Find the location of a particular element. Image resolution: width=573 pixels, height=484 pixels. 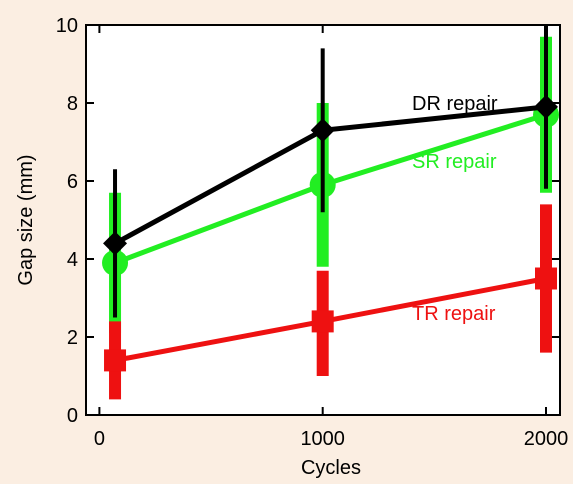

y-tick-label: 0 is located at coordinates (72, 416).